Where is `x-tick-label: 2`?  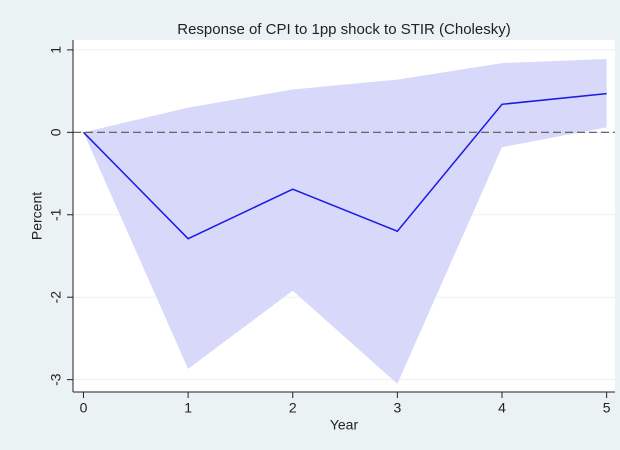 x-tick-label: 2 is located at coordinates (293, 408).